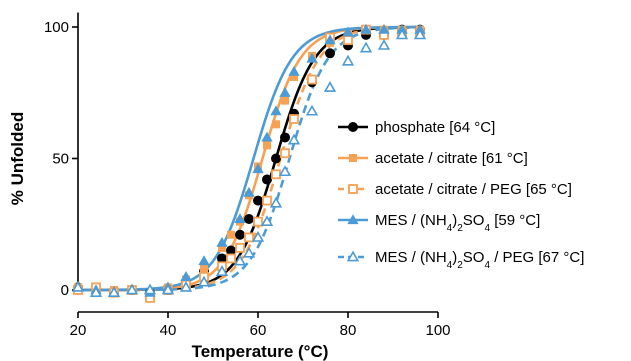  Describe the element at coordinates (435, 127) in the screenshot. I see `legend-label-series-1: phosphate [64 °C]` at that location.